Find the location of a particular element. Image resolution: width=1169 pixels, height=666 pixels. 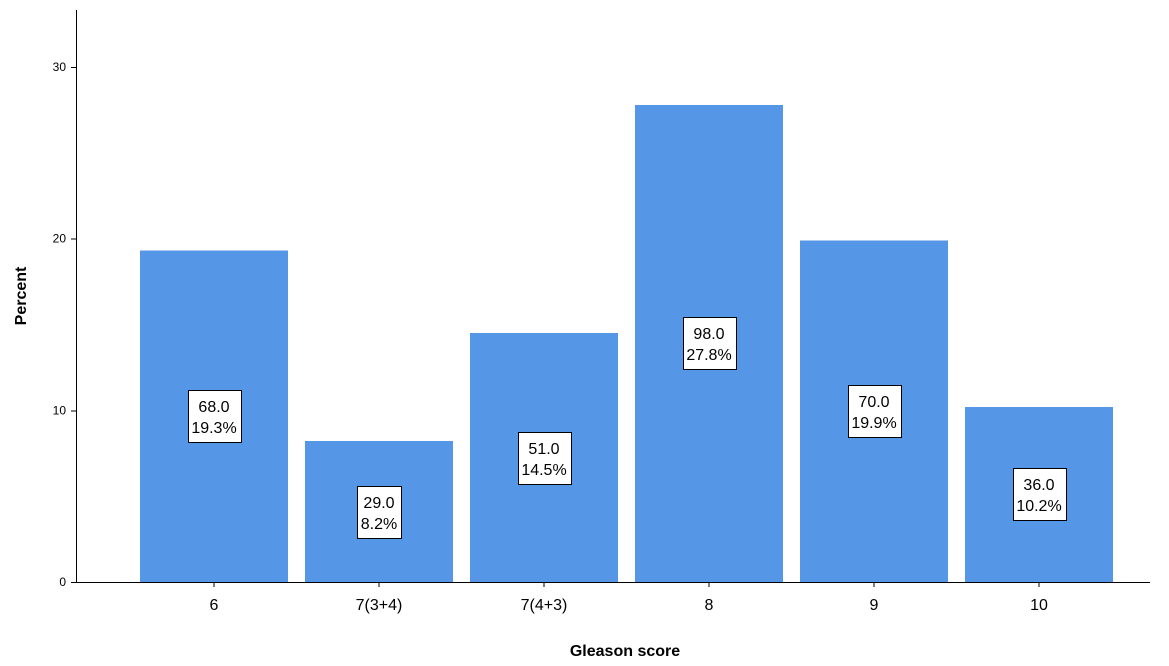

x-tick-label: 7(3+4) is located at coordinates (379, 605).